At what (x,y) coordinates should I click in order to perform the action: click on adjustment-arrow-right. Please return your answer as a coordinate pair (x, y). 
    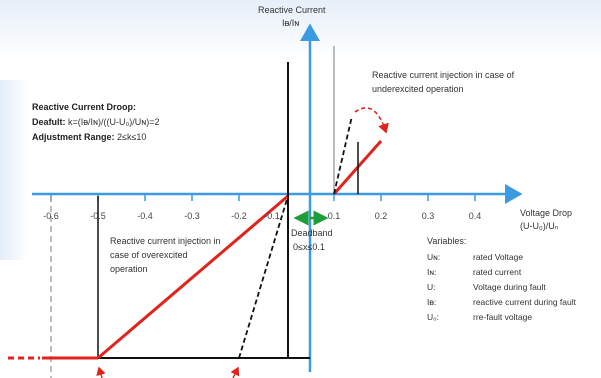
    Looking at the image, I should click on (371, 120).